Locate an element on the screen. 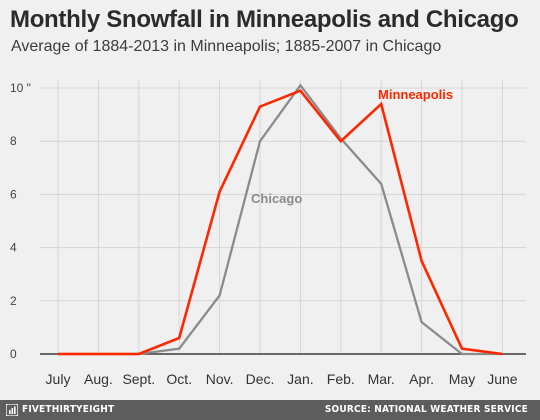 Image resolution: width=540 pixels, height=420 pixels. y-tick-label: 4 is located at coordinates (13, 248).